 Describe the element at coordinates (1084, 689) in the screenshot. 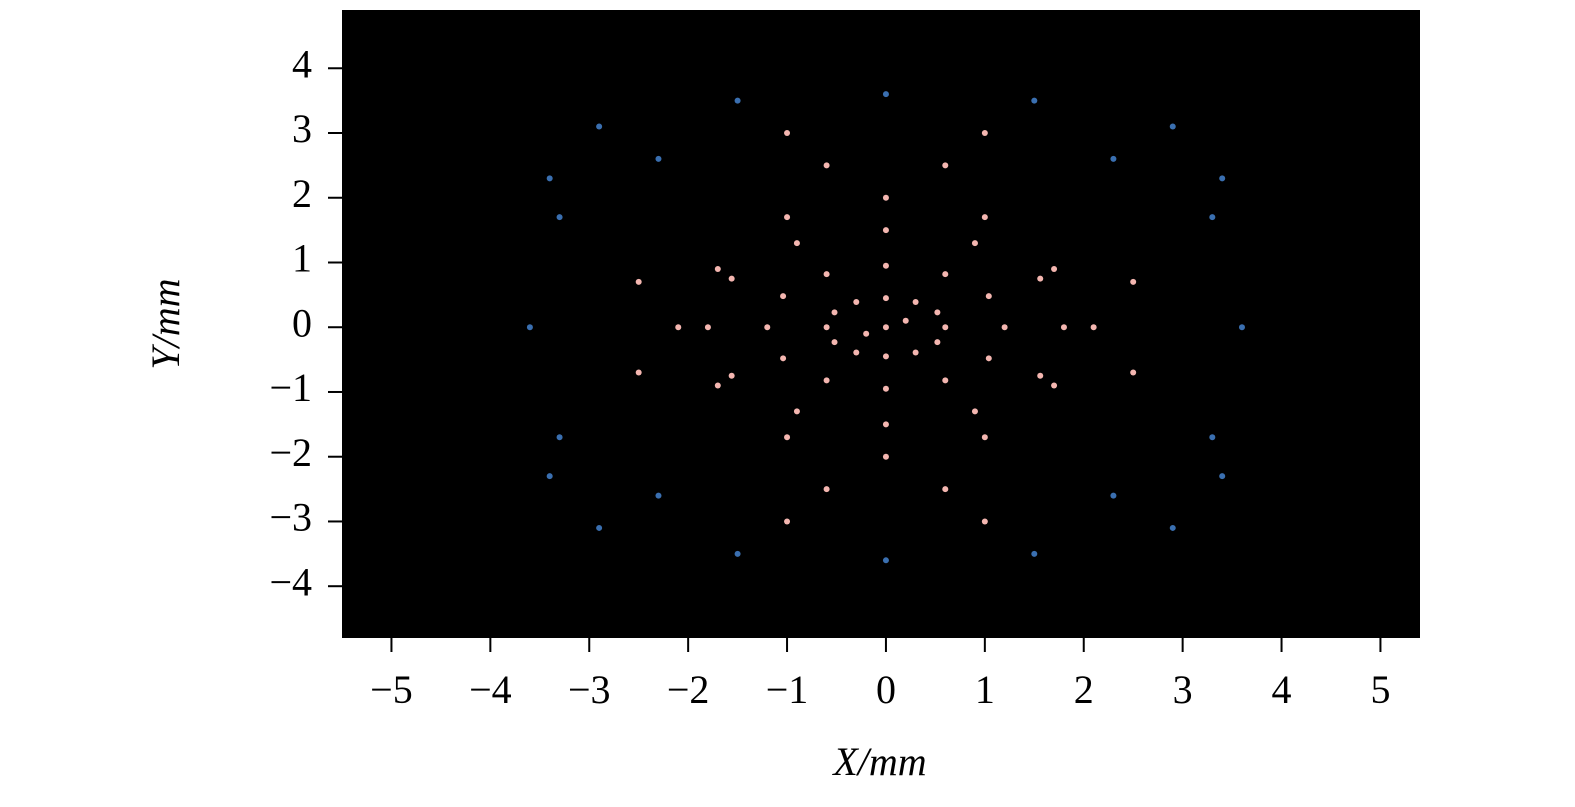

I see `x-tick-label: 2` at that location.